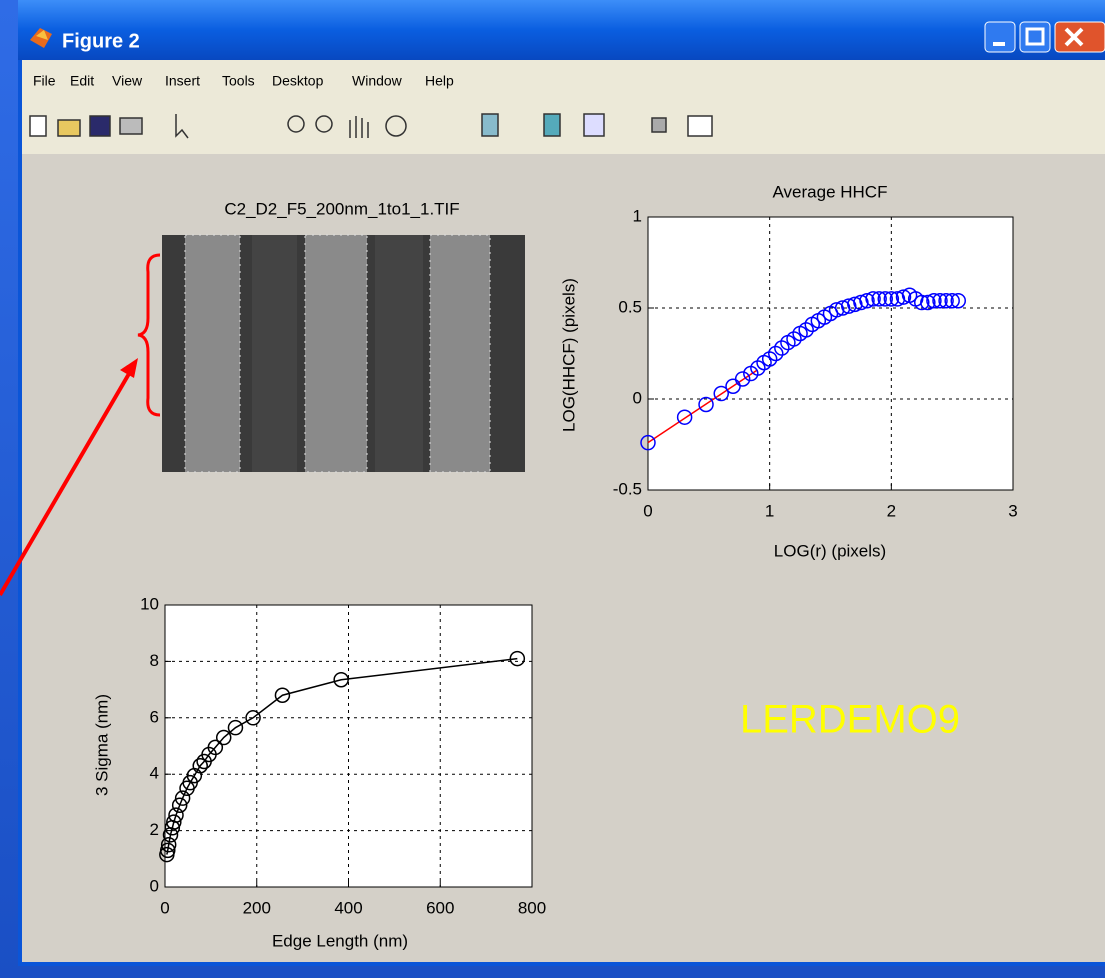 This screenshot has width=1105, height=978. Describe the element at coordinates (238, 81) in the screenshot. I see `menu-item: Tools` at that location.